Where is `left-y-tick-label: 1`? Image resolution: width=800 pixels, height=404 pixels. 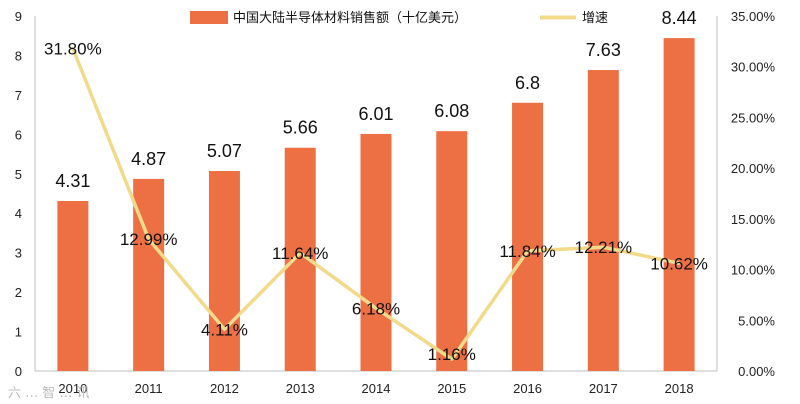 left-y-tick-label: 1 is located at coordinates (18, 332).